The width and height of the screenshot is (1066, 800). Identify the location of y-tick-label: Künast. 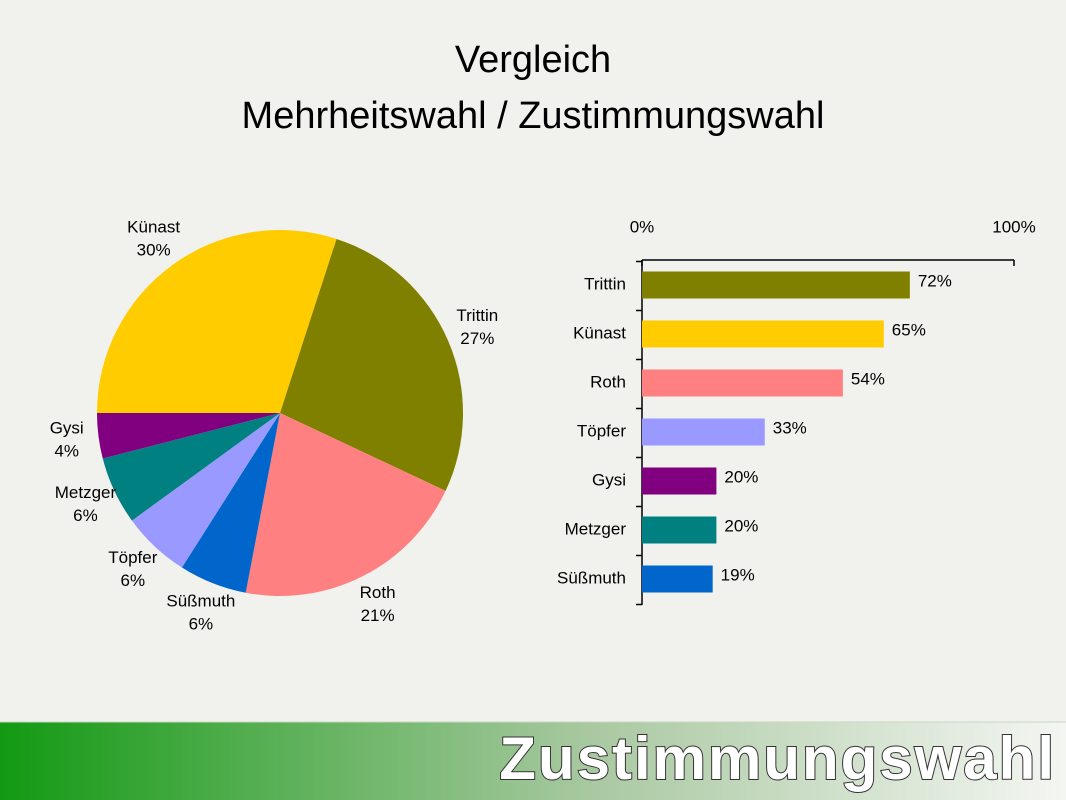
(599, 332).